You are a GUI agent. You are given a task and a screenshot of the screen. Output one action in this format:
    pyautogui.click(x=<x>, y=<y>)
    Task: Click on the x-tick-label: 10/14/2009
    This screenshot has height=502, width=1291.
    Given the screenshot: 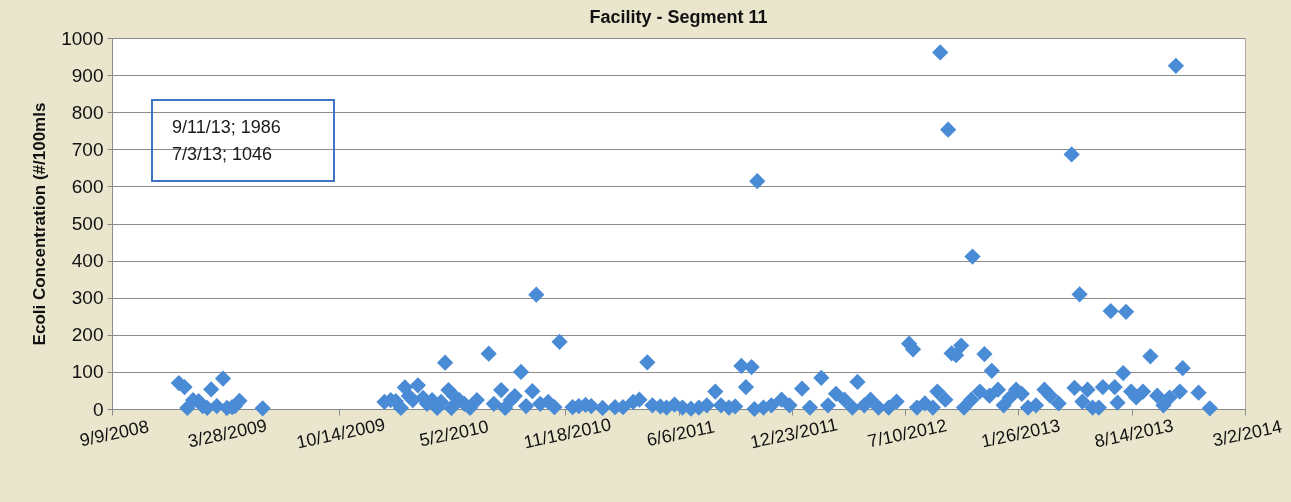 What is the action you would take?
    pyautogui.click(x=340, y=433)
    